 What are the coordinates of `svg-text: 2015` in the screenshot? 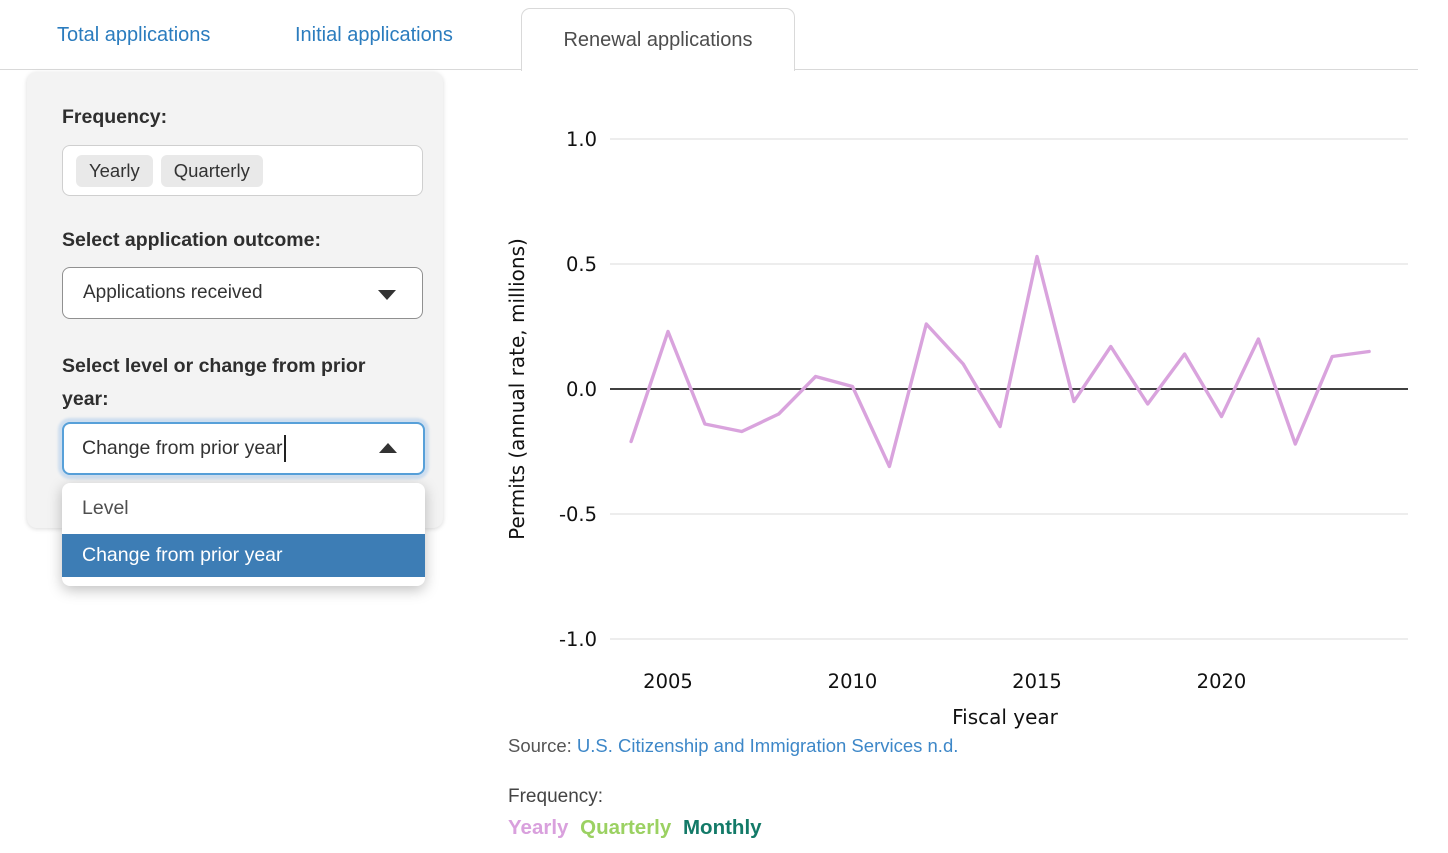 It's located at (1037, 681).